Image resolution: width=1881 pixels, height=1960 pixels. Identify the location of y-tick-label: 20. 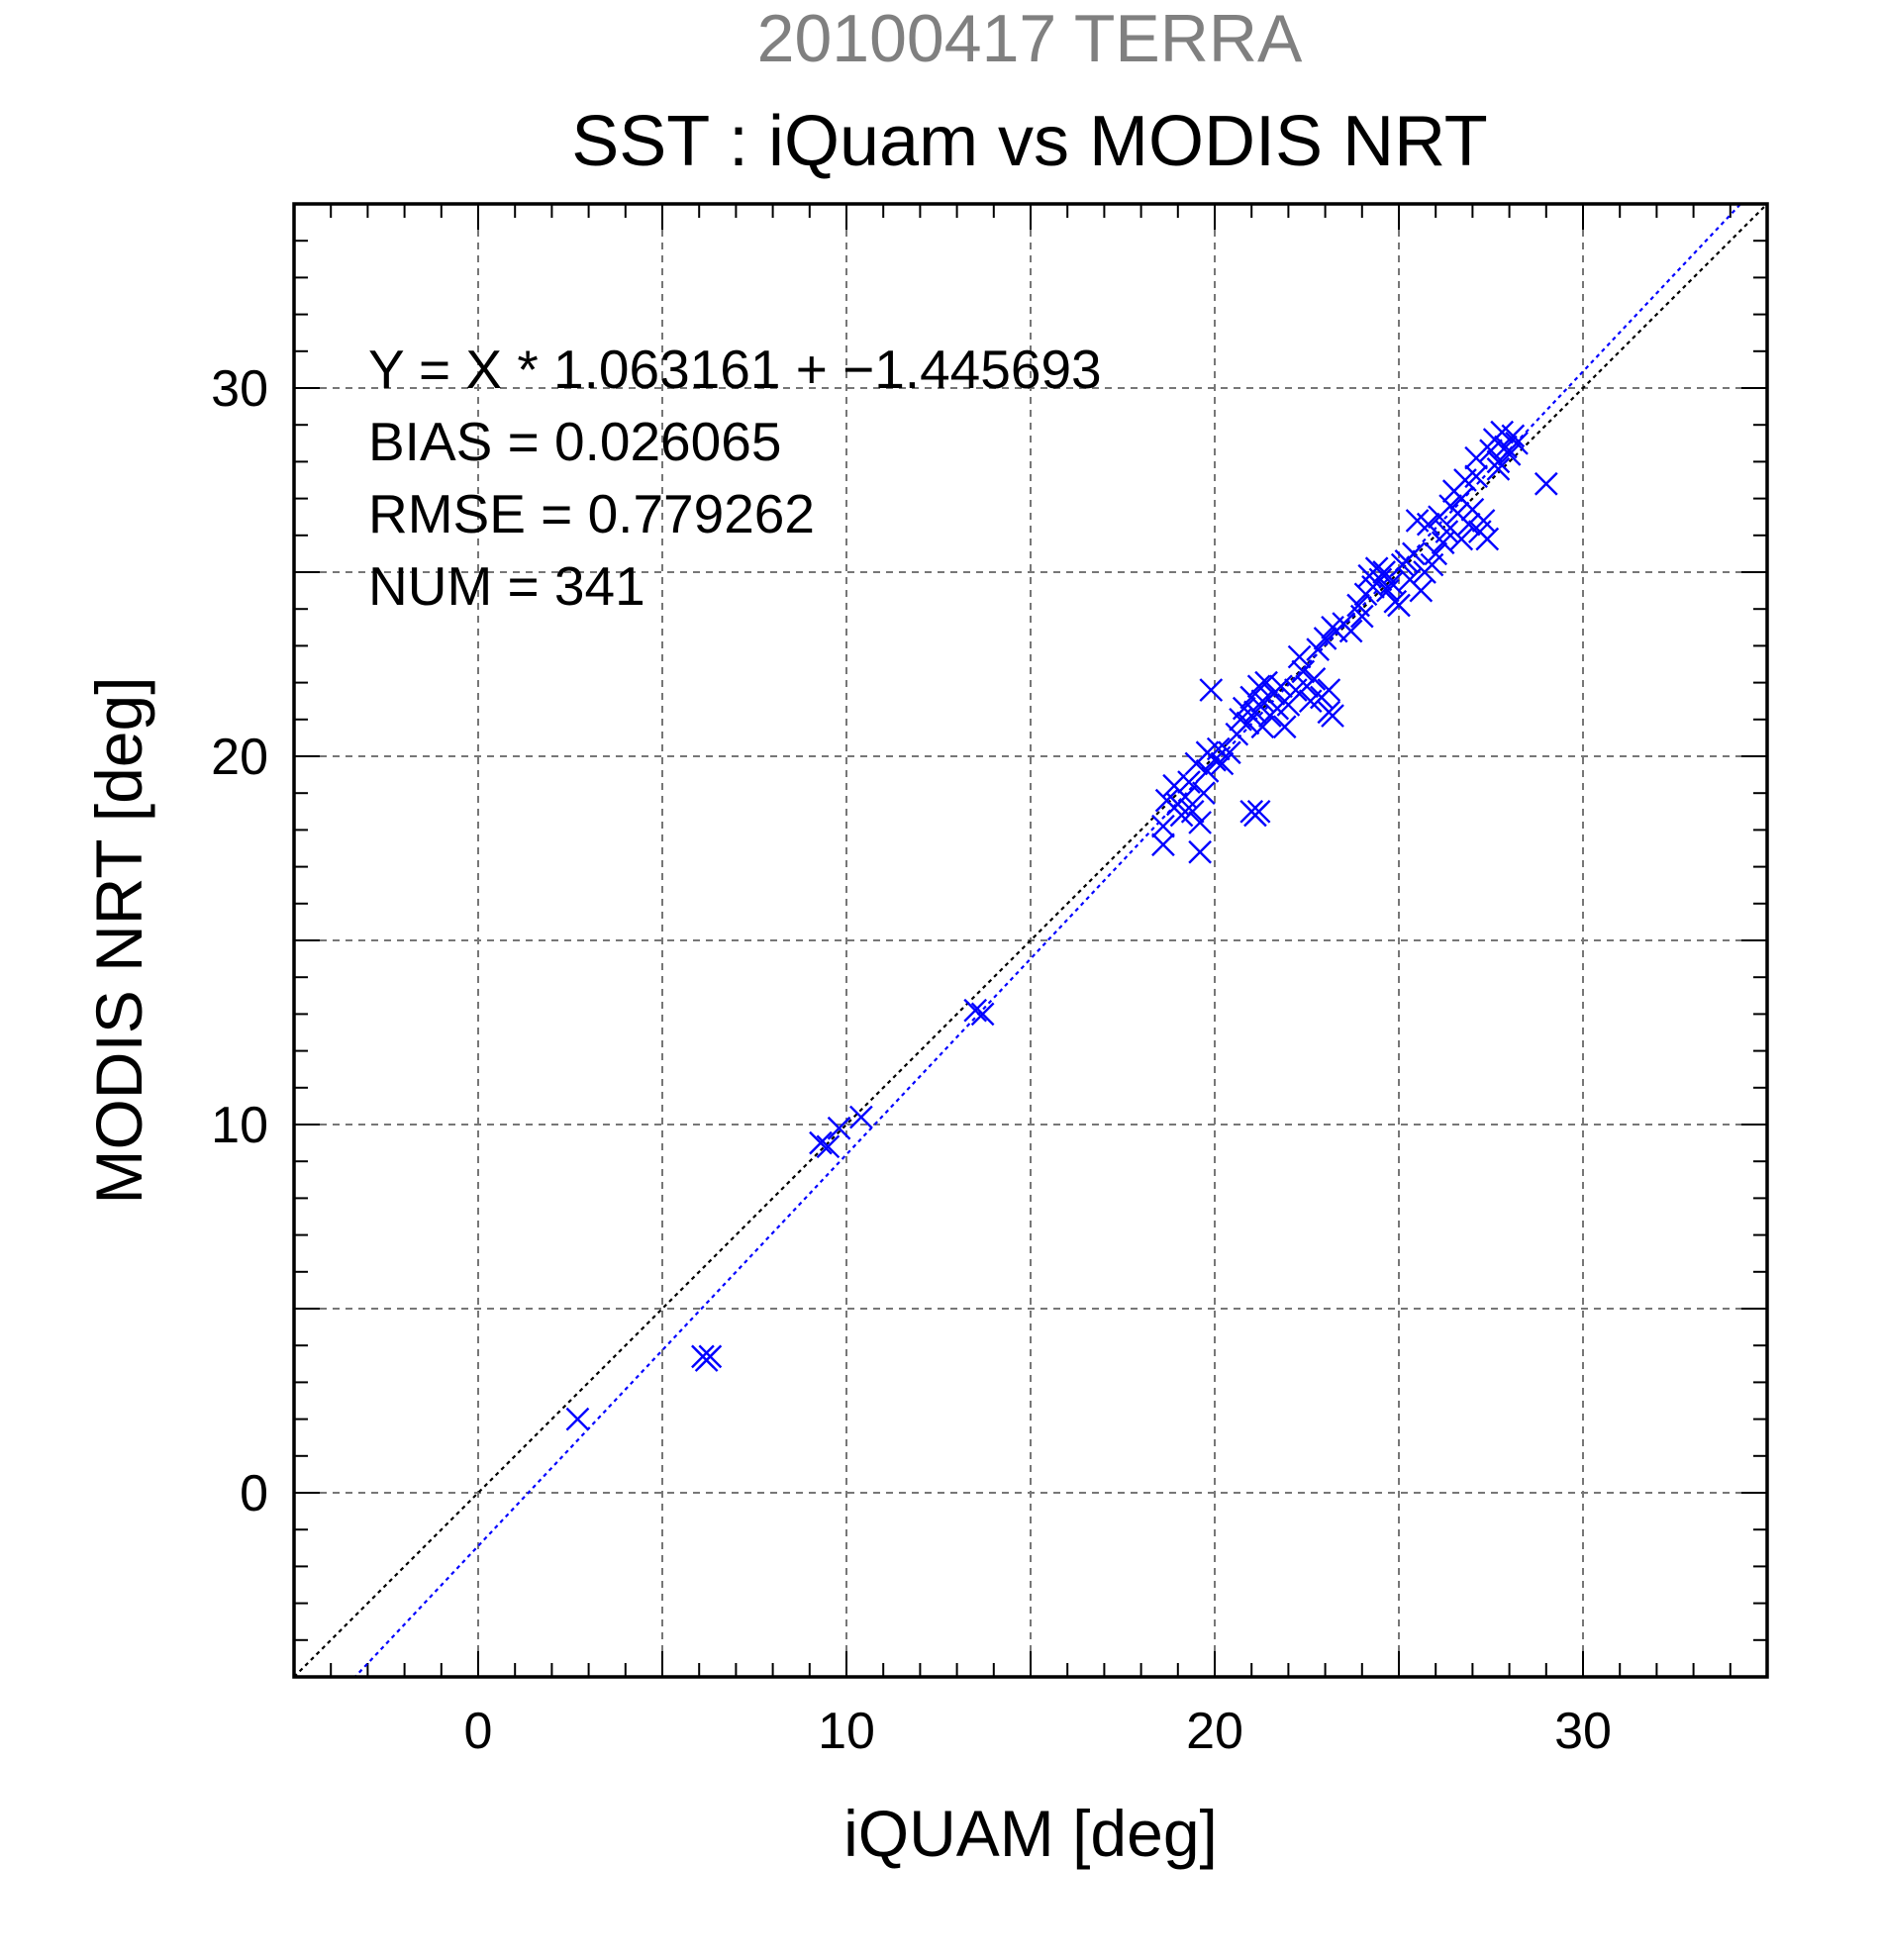
(240, 757).